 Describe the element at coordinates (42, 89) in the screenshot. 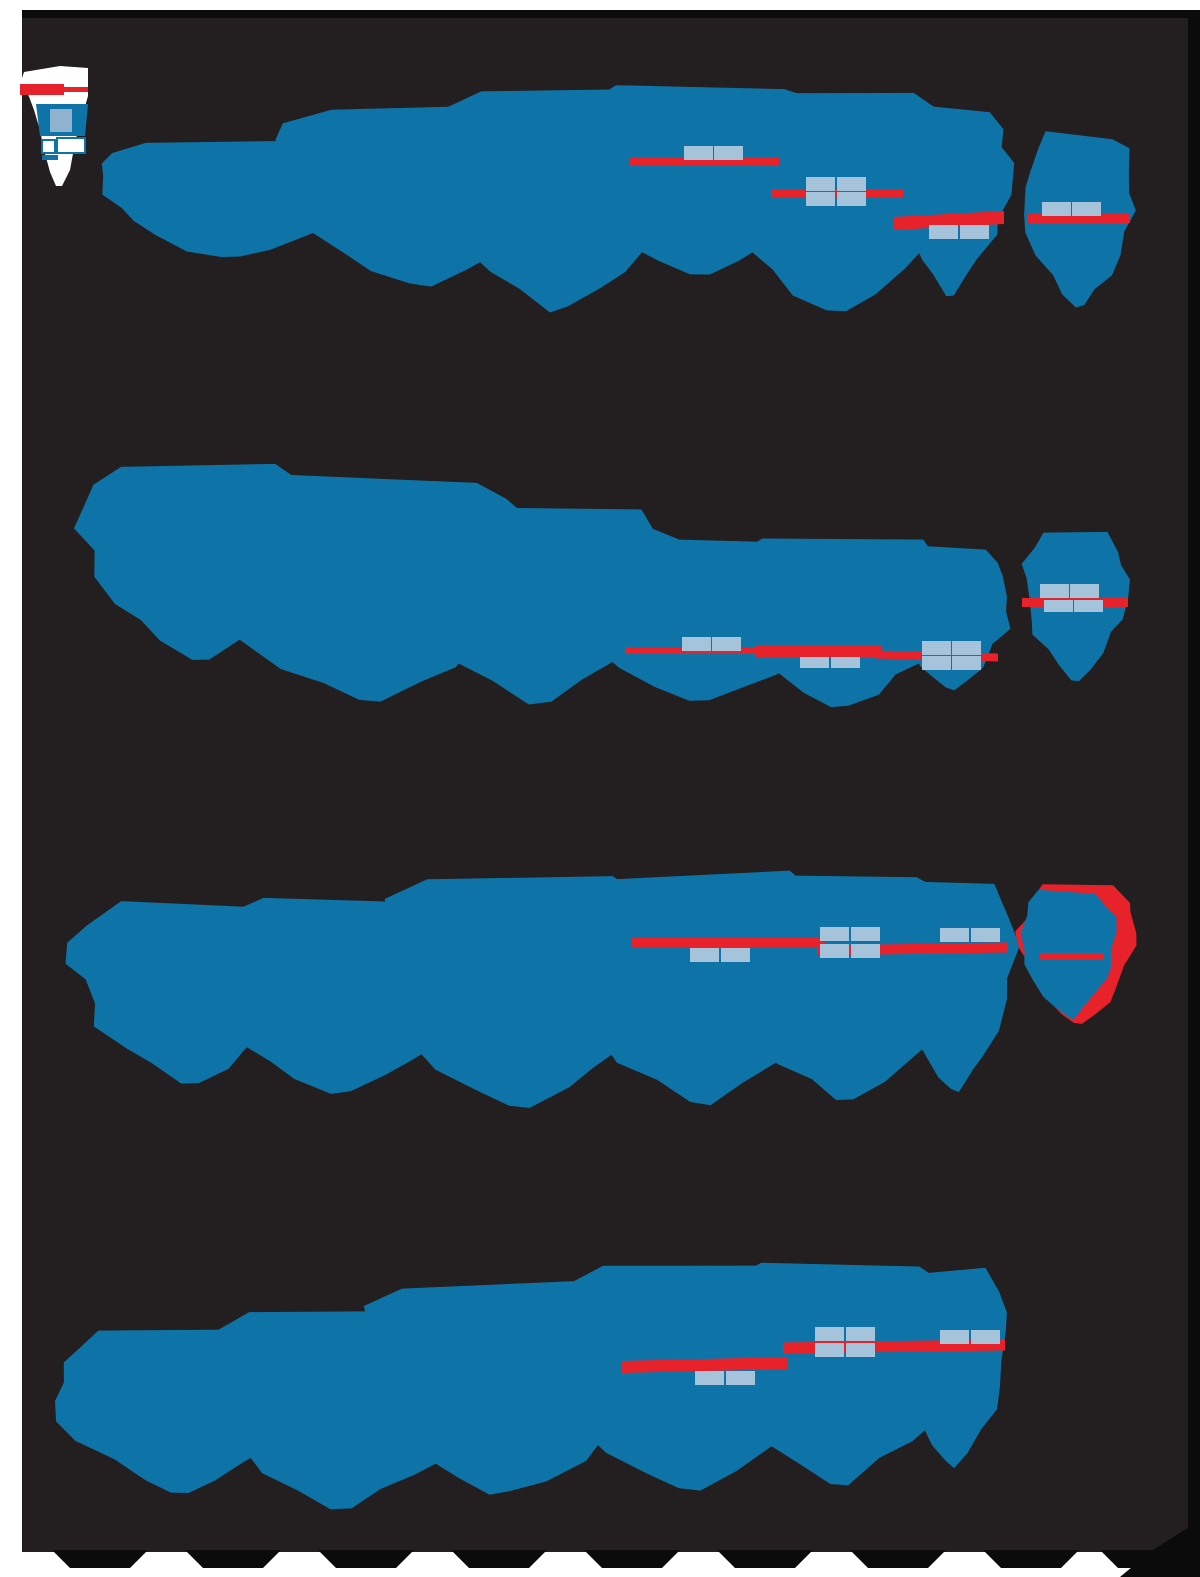

I see `legend-mean-line` at that location.